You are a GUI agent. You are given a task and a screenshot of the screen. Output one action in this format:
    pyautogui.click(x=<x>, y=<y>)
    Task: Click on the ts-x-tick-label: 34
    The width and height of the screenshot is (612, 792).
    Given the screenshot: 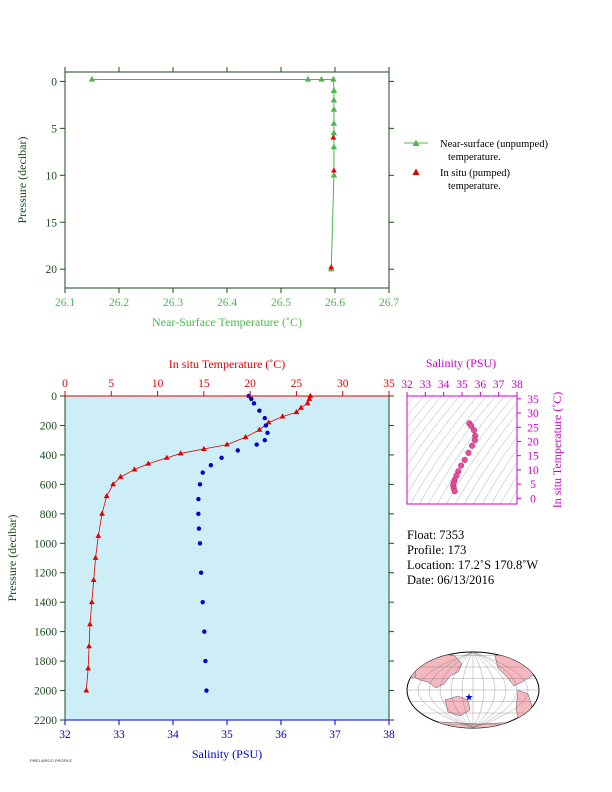 What is the action you would take?
    pyautogui.click(x=444, y=385)
    